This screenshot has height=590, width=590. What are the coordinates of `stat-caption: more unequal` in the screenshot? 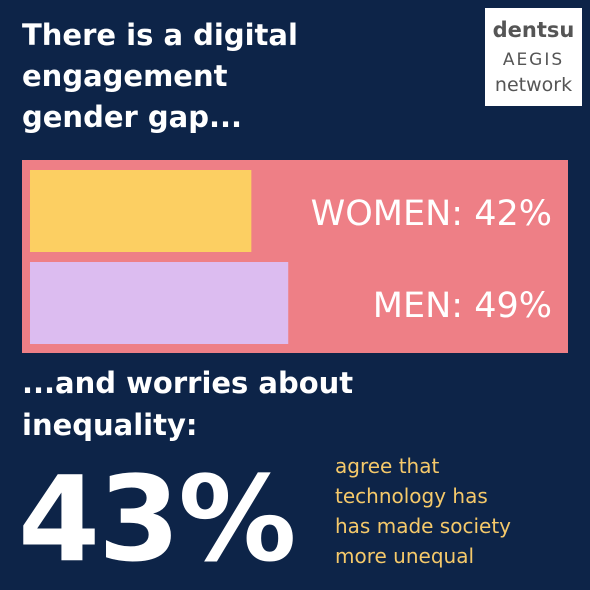 It's located at (405, 556).